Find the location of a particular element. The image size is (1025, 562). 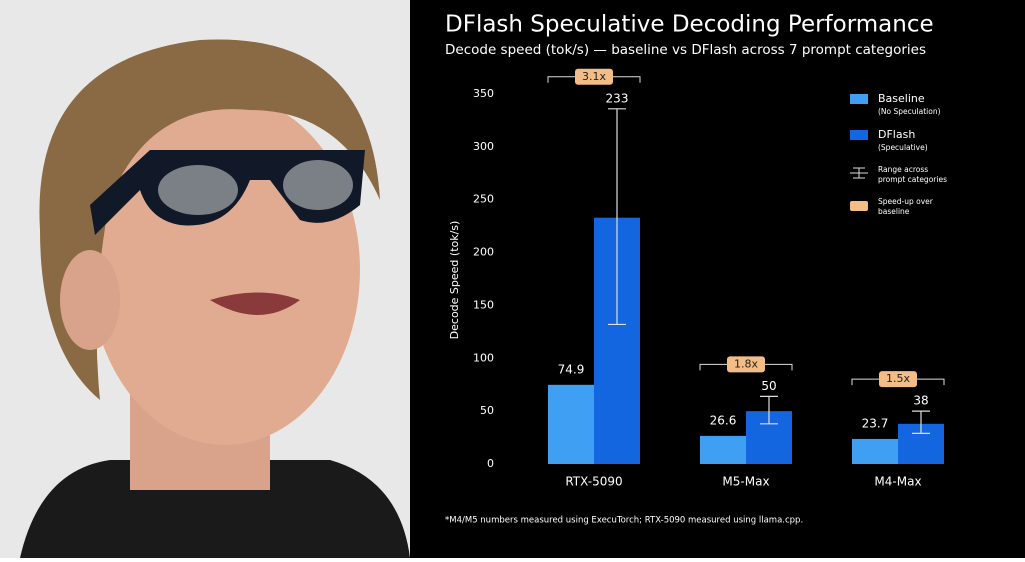

data-label: 74.9 is located at coordinates (571, 369).